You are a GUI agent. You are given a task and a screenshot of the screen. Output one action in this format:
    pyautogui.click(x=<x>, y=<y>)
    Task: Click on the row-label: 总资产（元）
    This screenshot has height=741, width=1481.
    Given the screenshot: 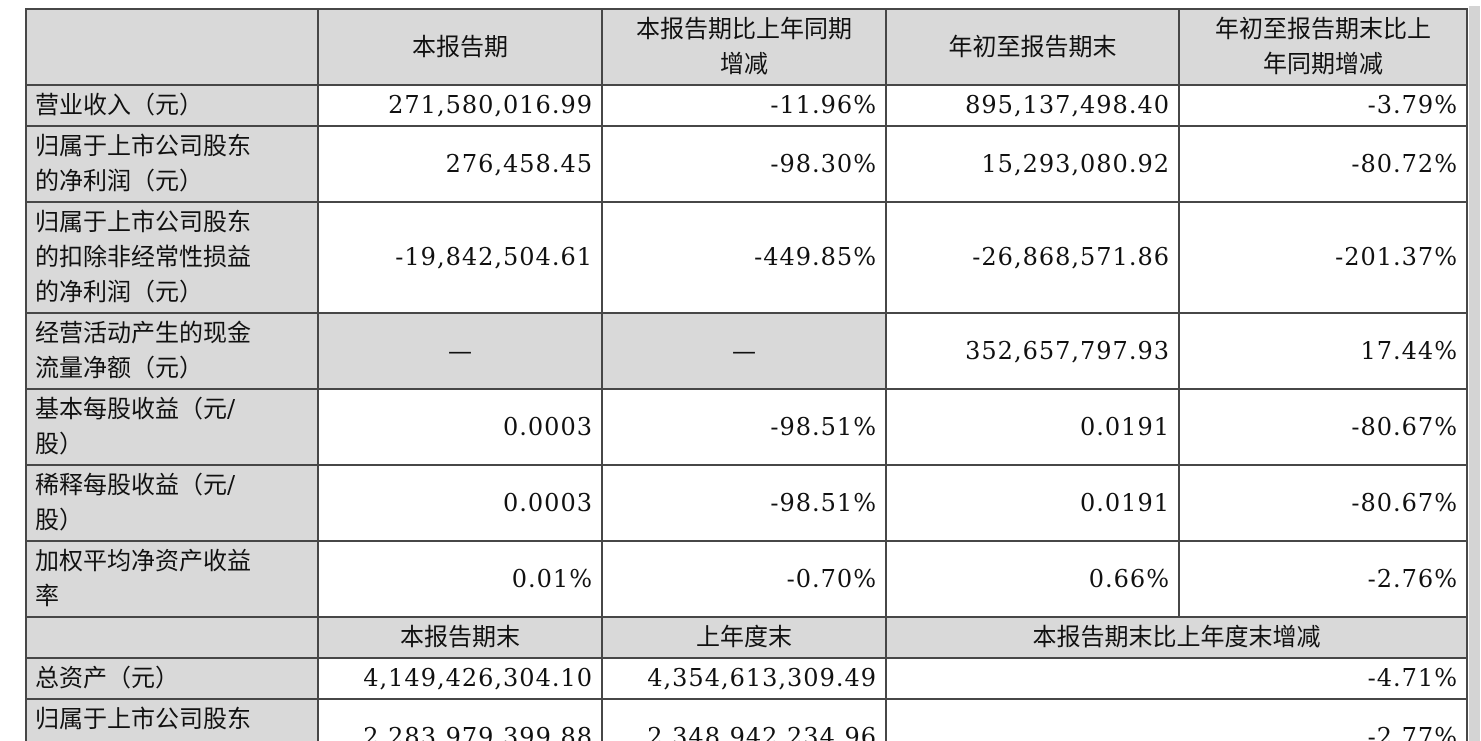 What is the action you would take?
    pyautogui.click(x=172, y=678)
    